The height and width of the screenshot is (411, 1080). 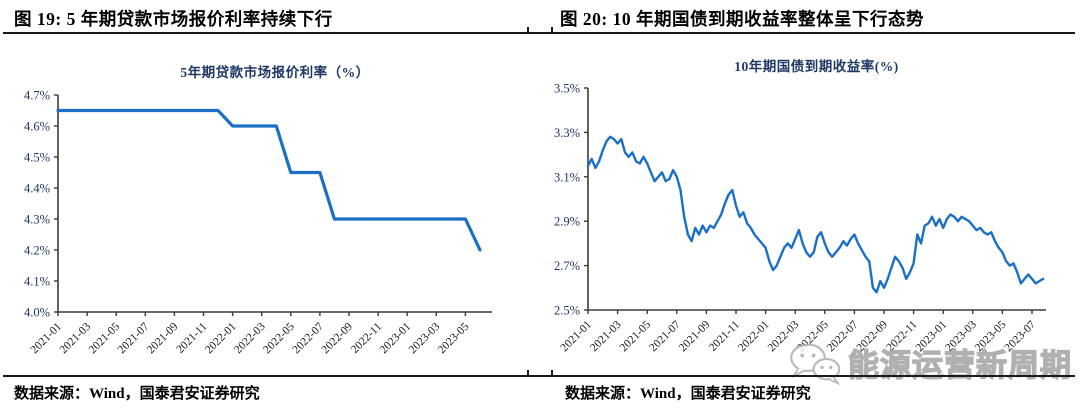 I want to click on footer-rule-tick-left, so click(x=528, y=373).